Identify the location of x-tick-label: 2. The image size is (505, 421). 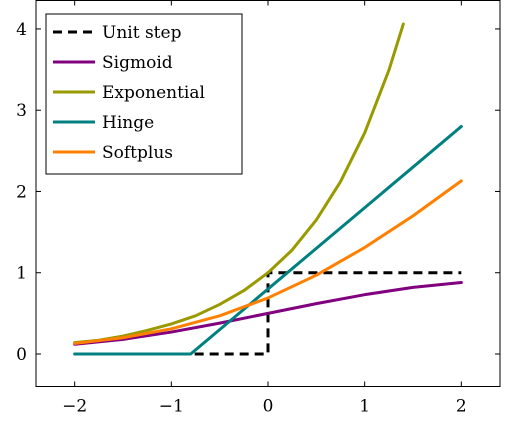
(461, 407).